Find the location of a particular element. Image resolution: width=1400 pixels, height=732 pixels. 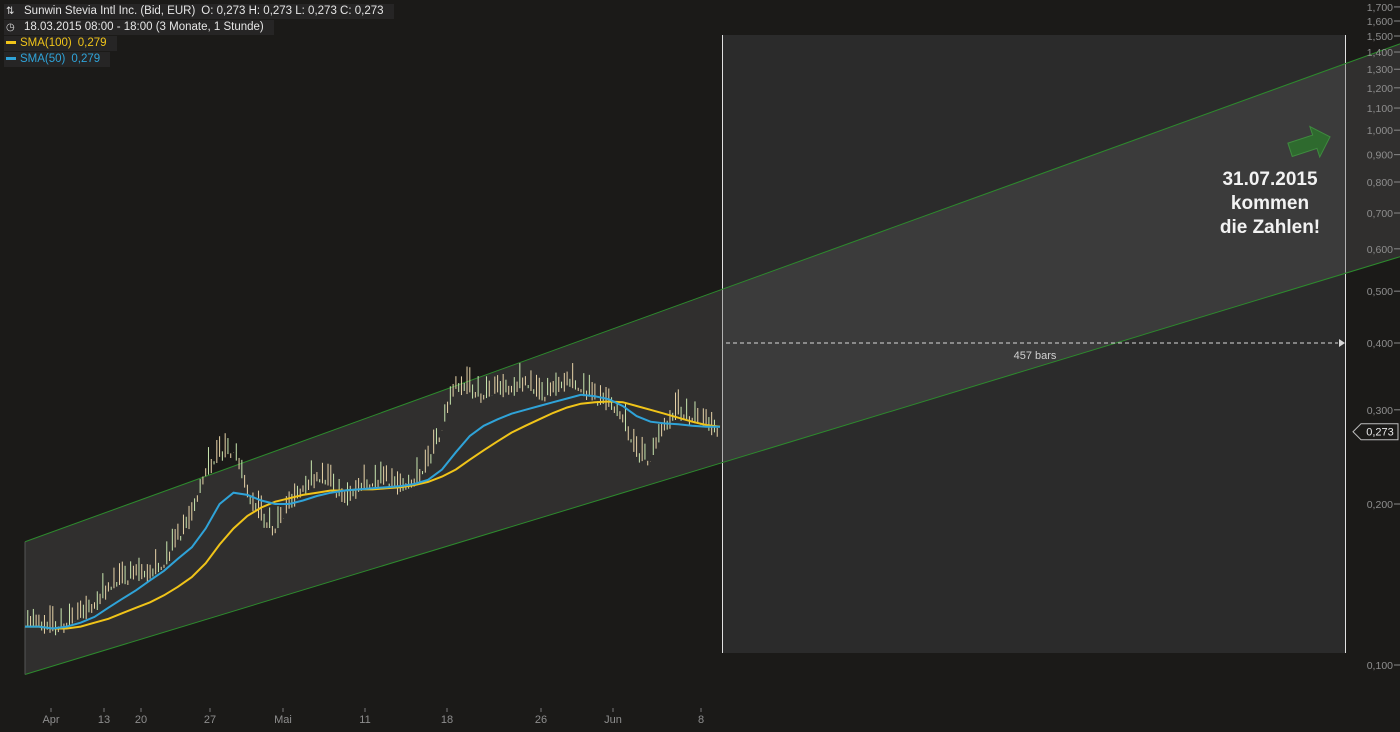

y-tick-label: 0,700 is located at coordinates (1380, 214).